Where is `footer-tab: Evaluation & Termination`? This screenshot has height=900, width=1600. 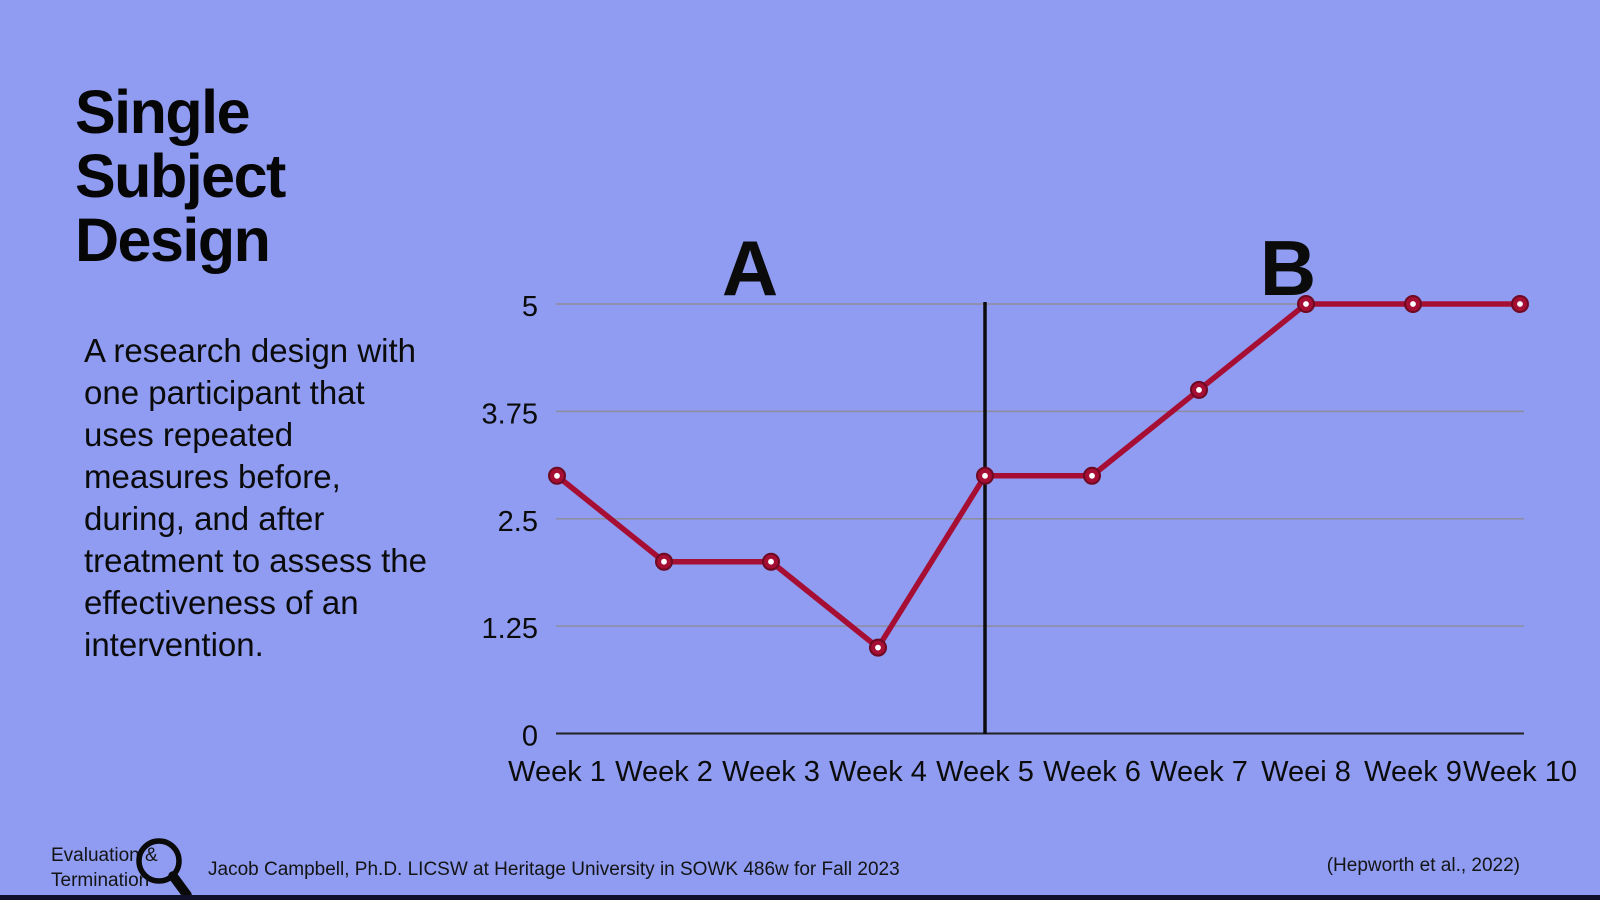 footer-tab: Evaluation & Termination is located at coordinates (104, 868).